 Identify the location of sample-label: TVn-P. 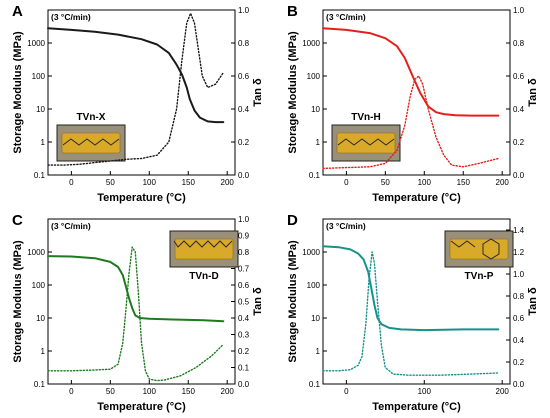
(479, 276).